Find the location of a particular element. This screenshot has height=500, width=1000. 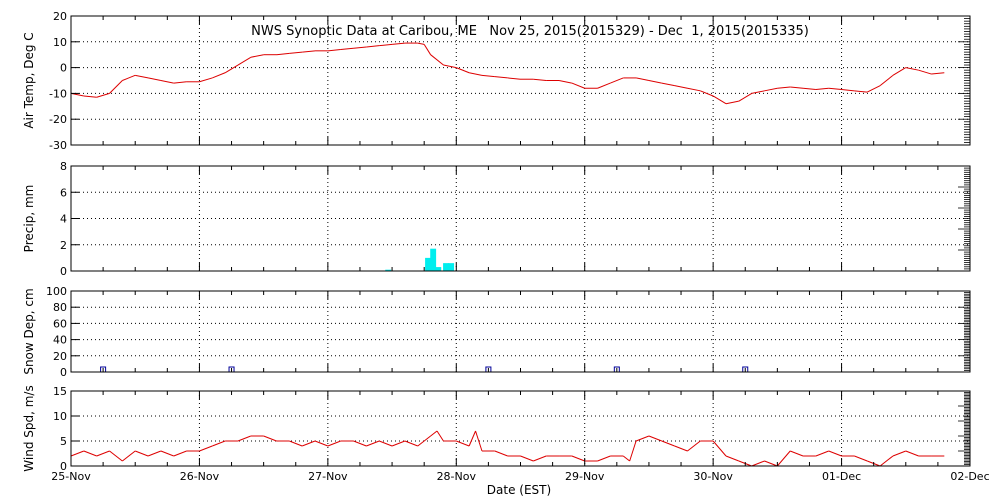

y-tick-label: -30 is located at coordinates (58, 145).